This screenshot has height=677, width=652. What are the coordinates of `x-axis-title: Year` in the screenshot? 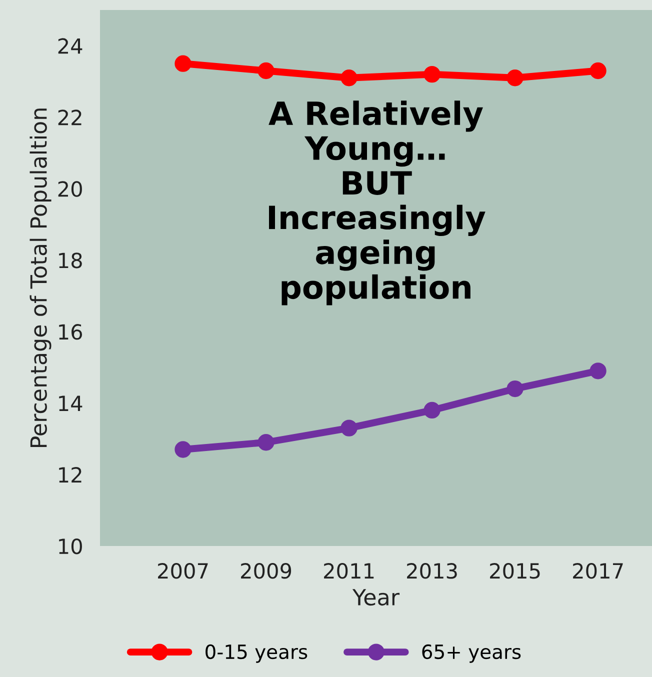 It's located at (376, 597).